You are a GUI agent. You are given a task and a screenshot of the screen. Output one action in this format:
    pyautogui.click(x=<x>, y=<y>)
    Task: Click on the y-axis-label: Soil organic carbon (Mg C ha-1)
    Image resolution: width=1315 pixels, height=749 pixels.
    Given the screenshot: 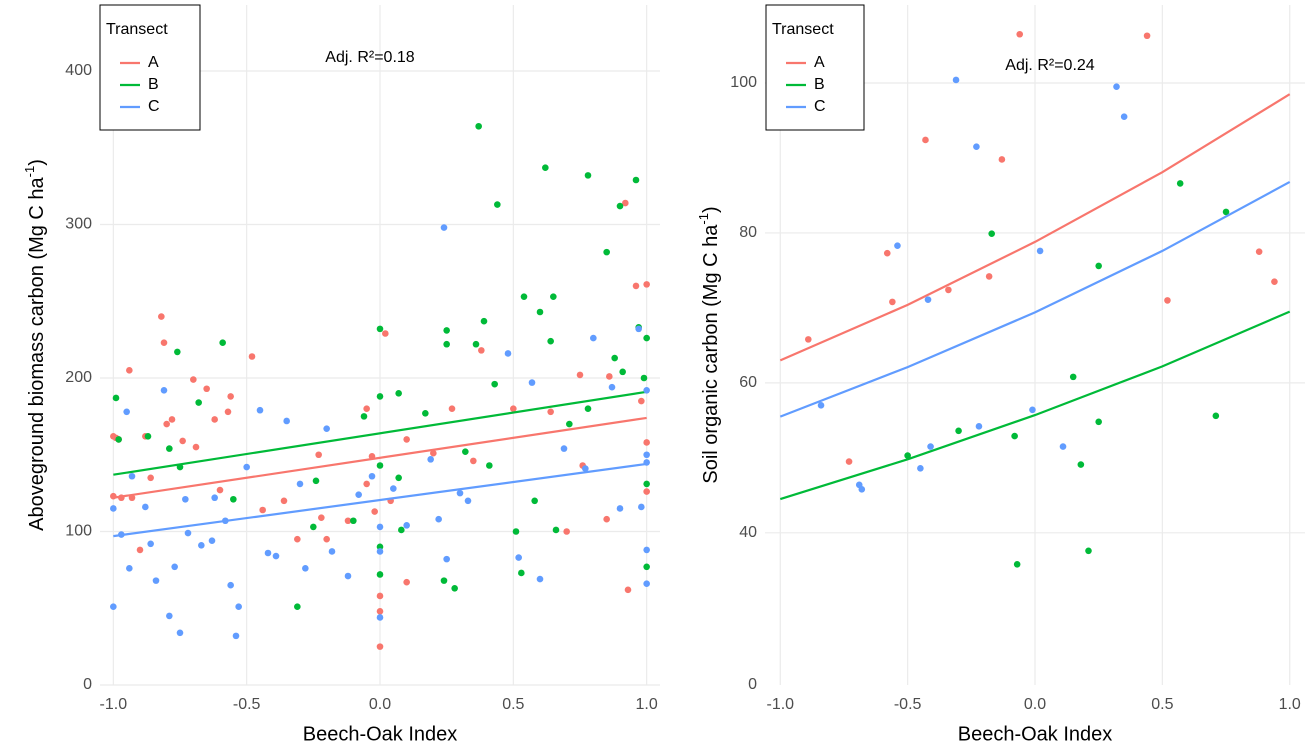 What is the action you would take?
    pyautogui.click(x=709, y=344)
    